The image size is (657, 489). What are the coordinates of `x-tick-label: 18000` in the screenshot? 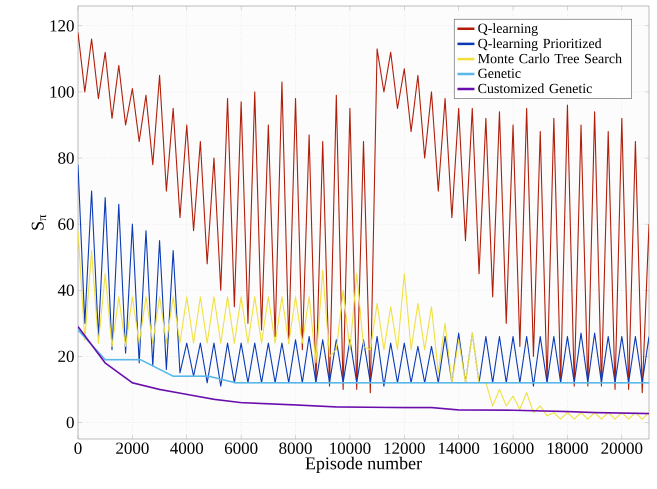 It's located at (568, 448).